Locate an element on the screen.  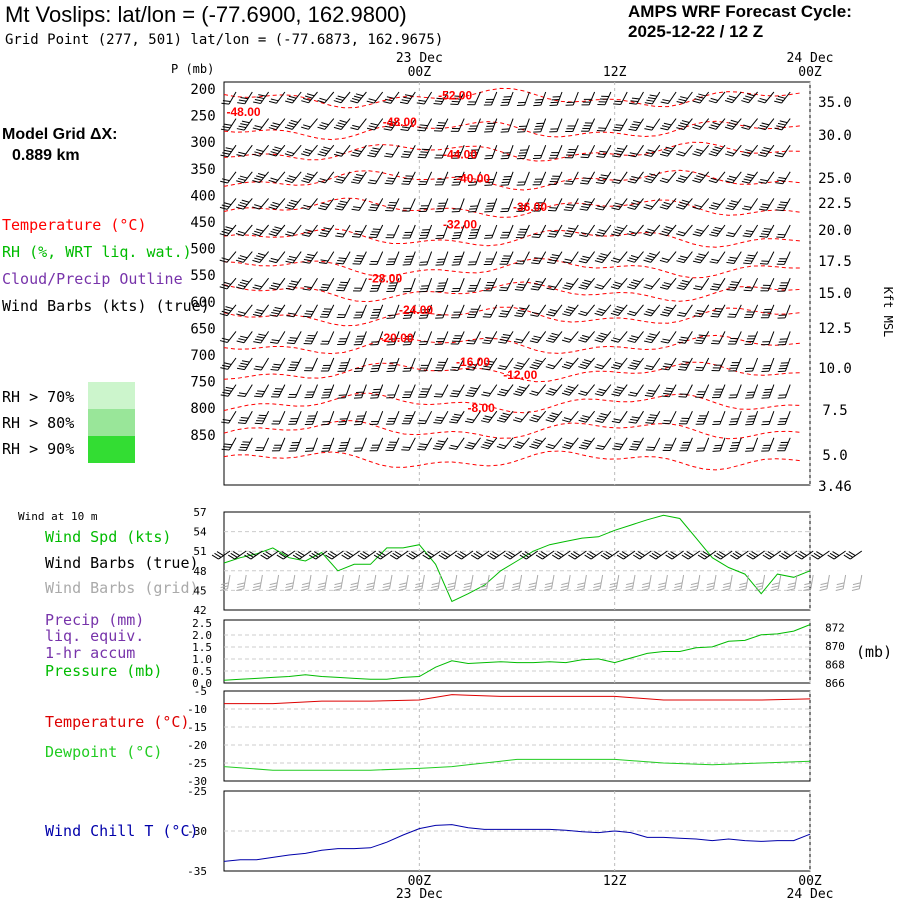
bottom-time-tick-label: 00Z is located at coordinates (420, 881).